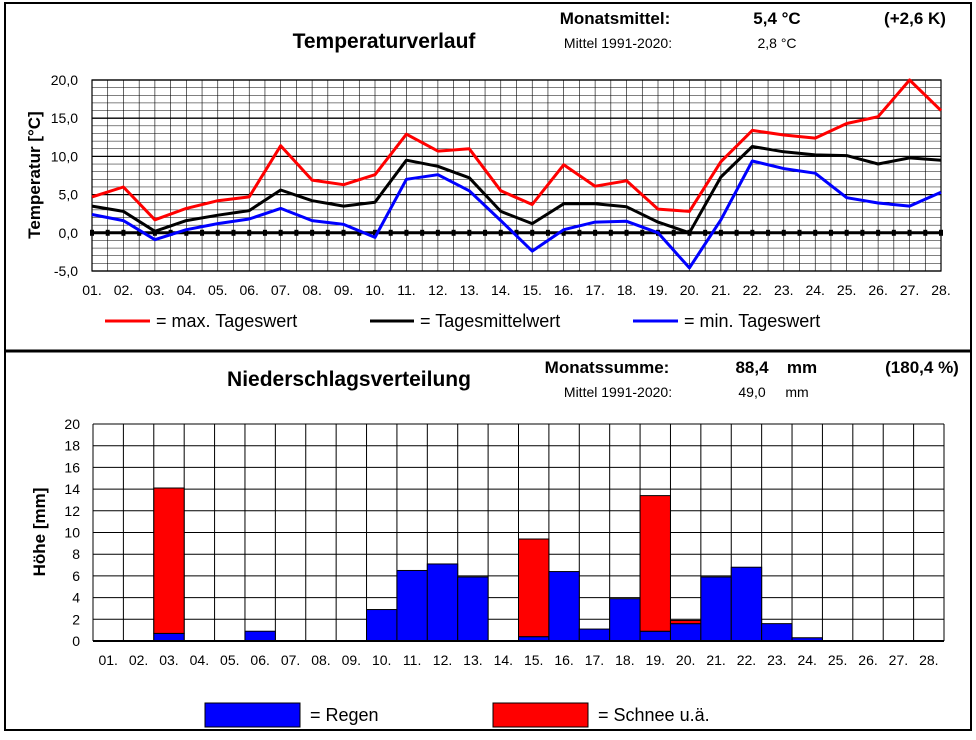 This screenshot has height=740, width=976. I want to click on monthly-mean-label: Monatsmittel:, so click(615, 18).